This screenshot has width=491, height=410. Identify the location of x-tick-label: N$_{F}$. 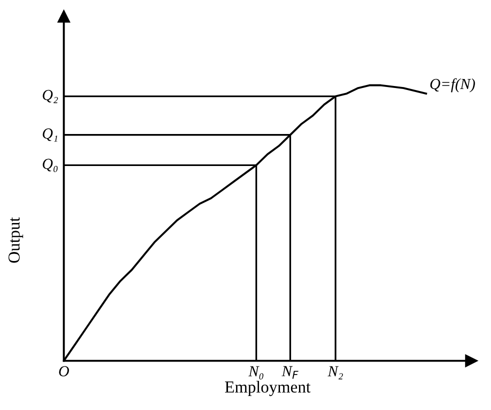
(290, 372).